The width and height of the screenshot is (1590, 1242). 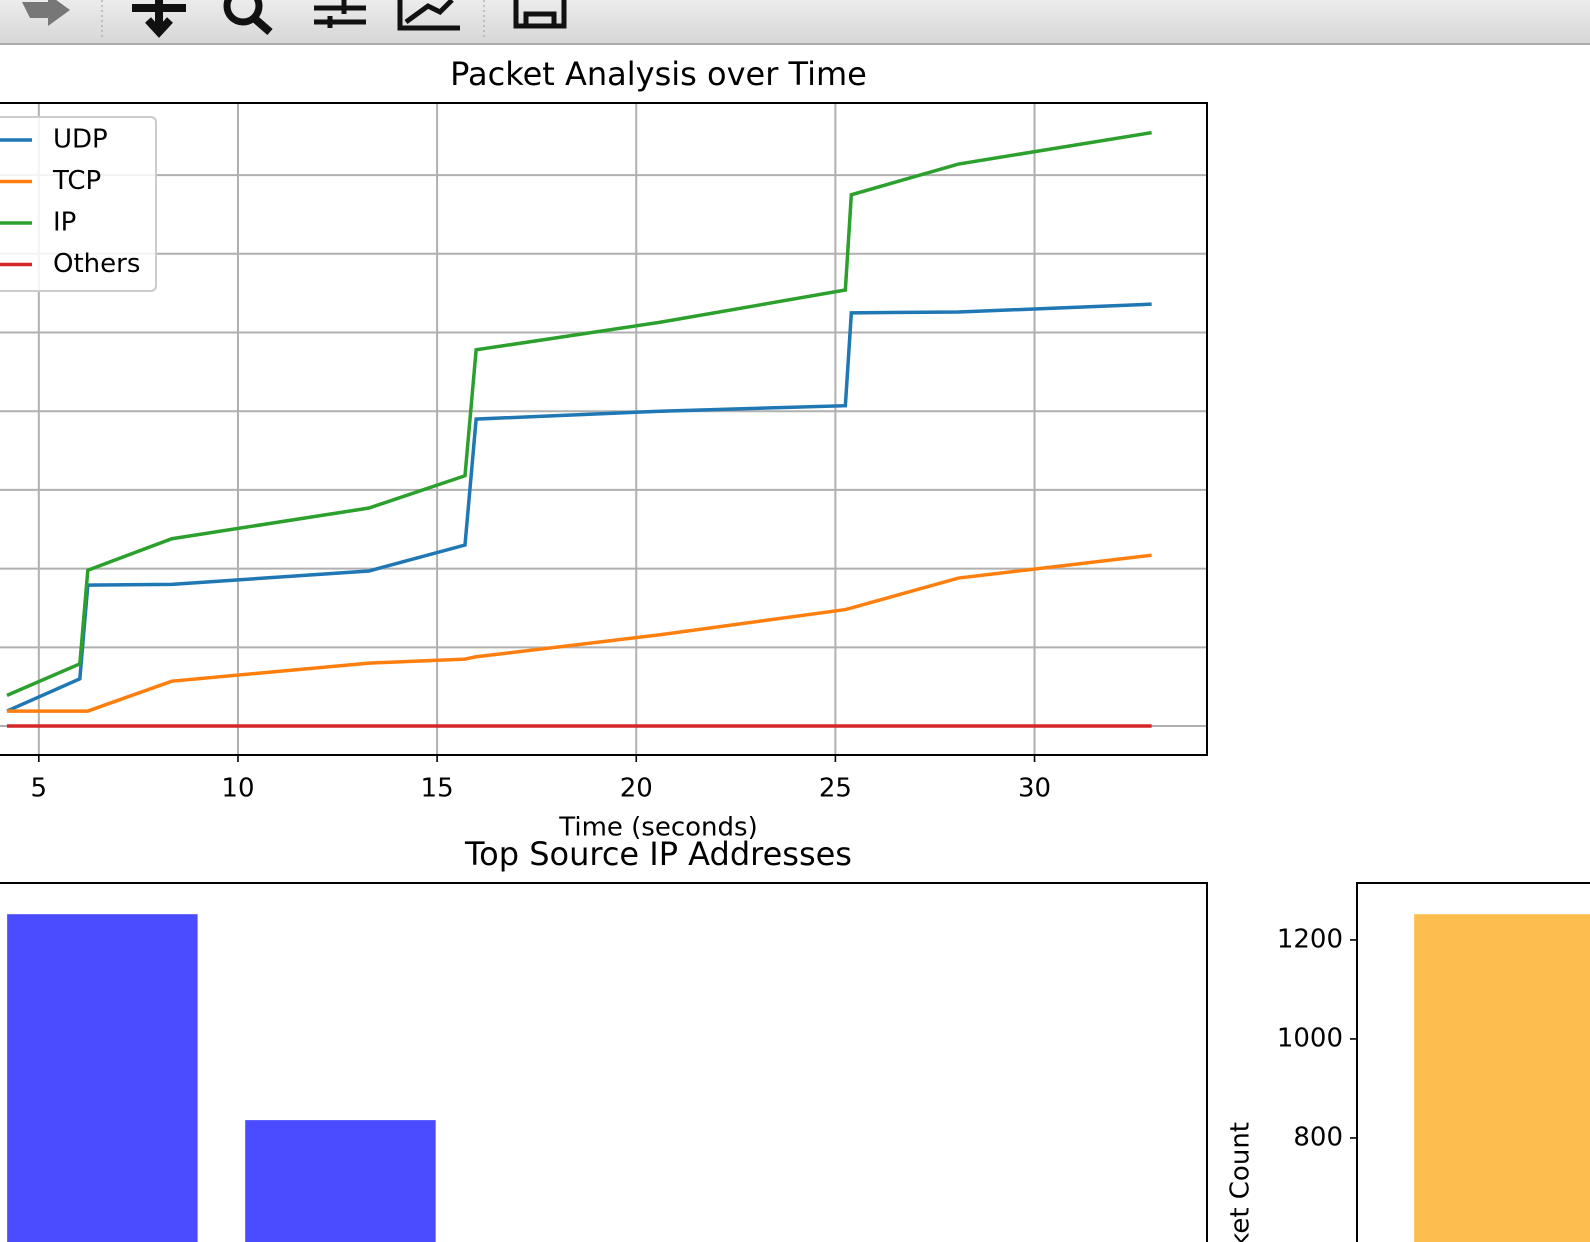 What do you see at coordinates (636, 789) in the screenshot?
I see `x-tick-label: 20` at bounding box center [636, 789].